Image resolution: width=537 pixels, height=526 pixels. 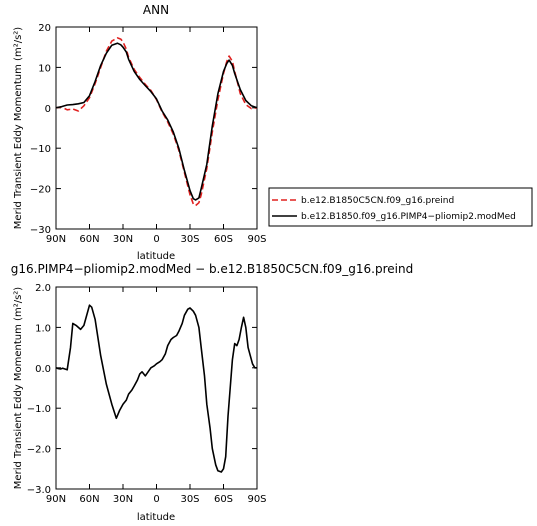 I want to click on y-tick-label: 10, so click(x=44, y=68).